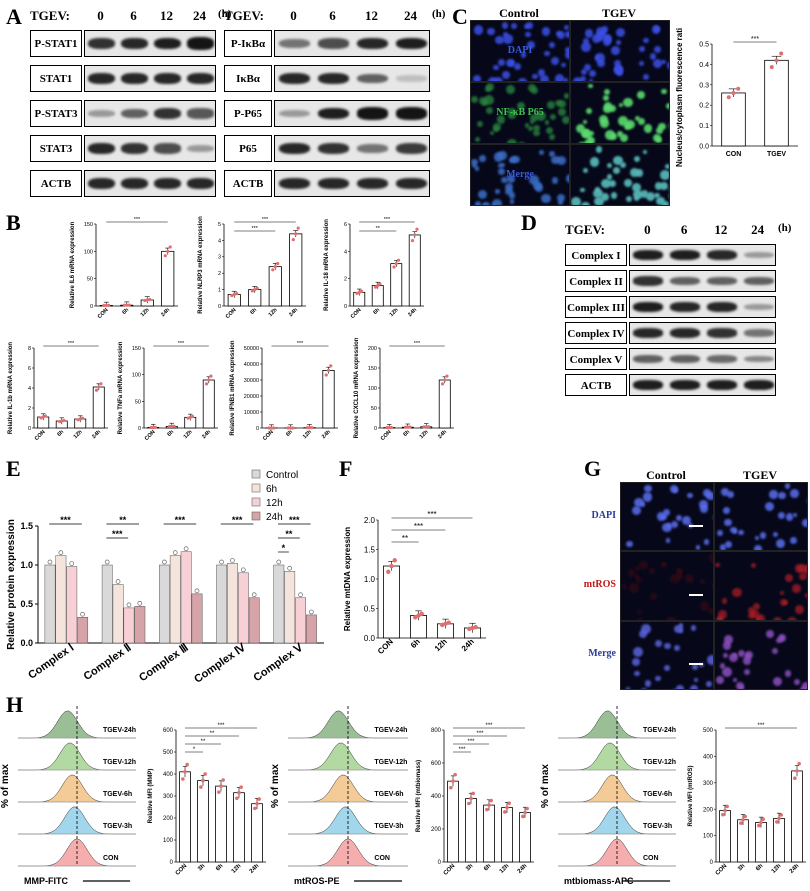  What do you see at coordinates (225, 14) in the screenshot?
I see `blot-unit-label: (h)` at bounding box center [225, 14].